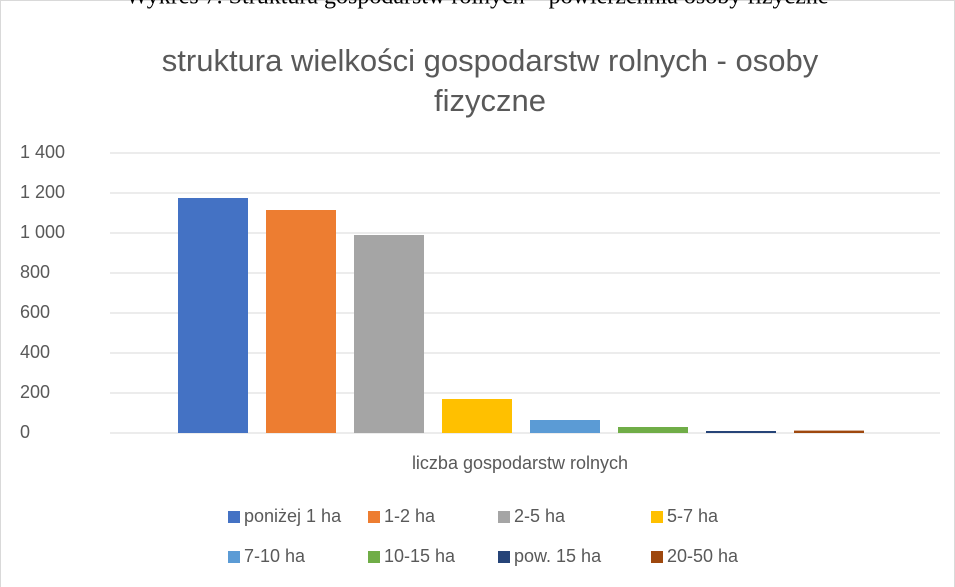  Describe the element at coordinates (540, 516) in the screenshot. I see `legend-label: 2-5 ha` at that location.